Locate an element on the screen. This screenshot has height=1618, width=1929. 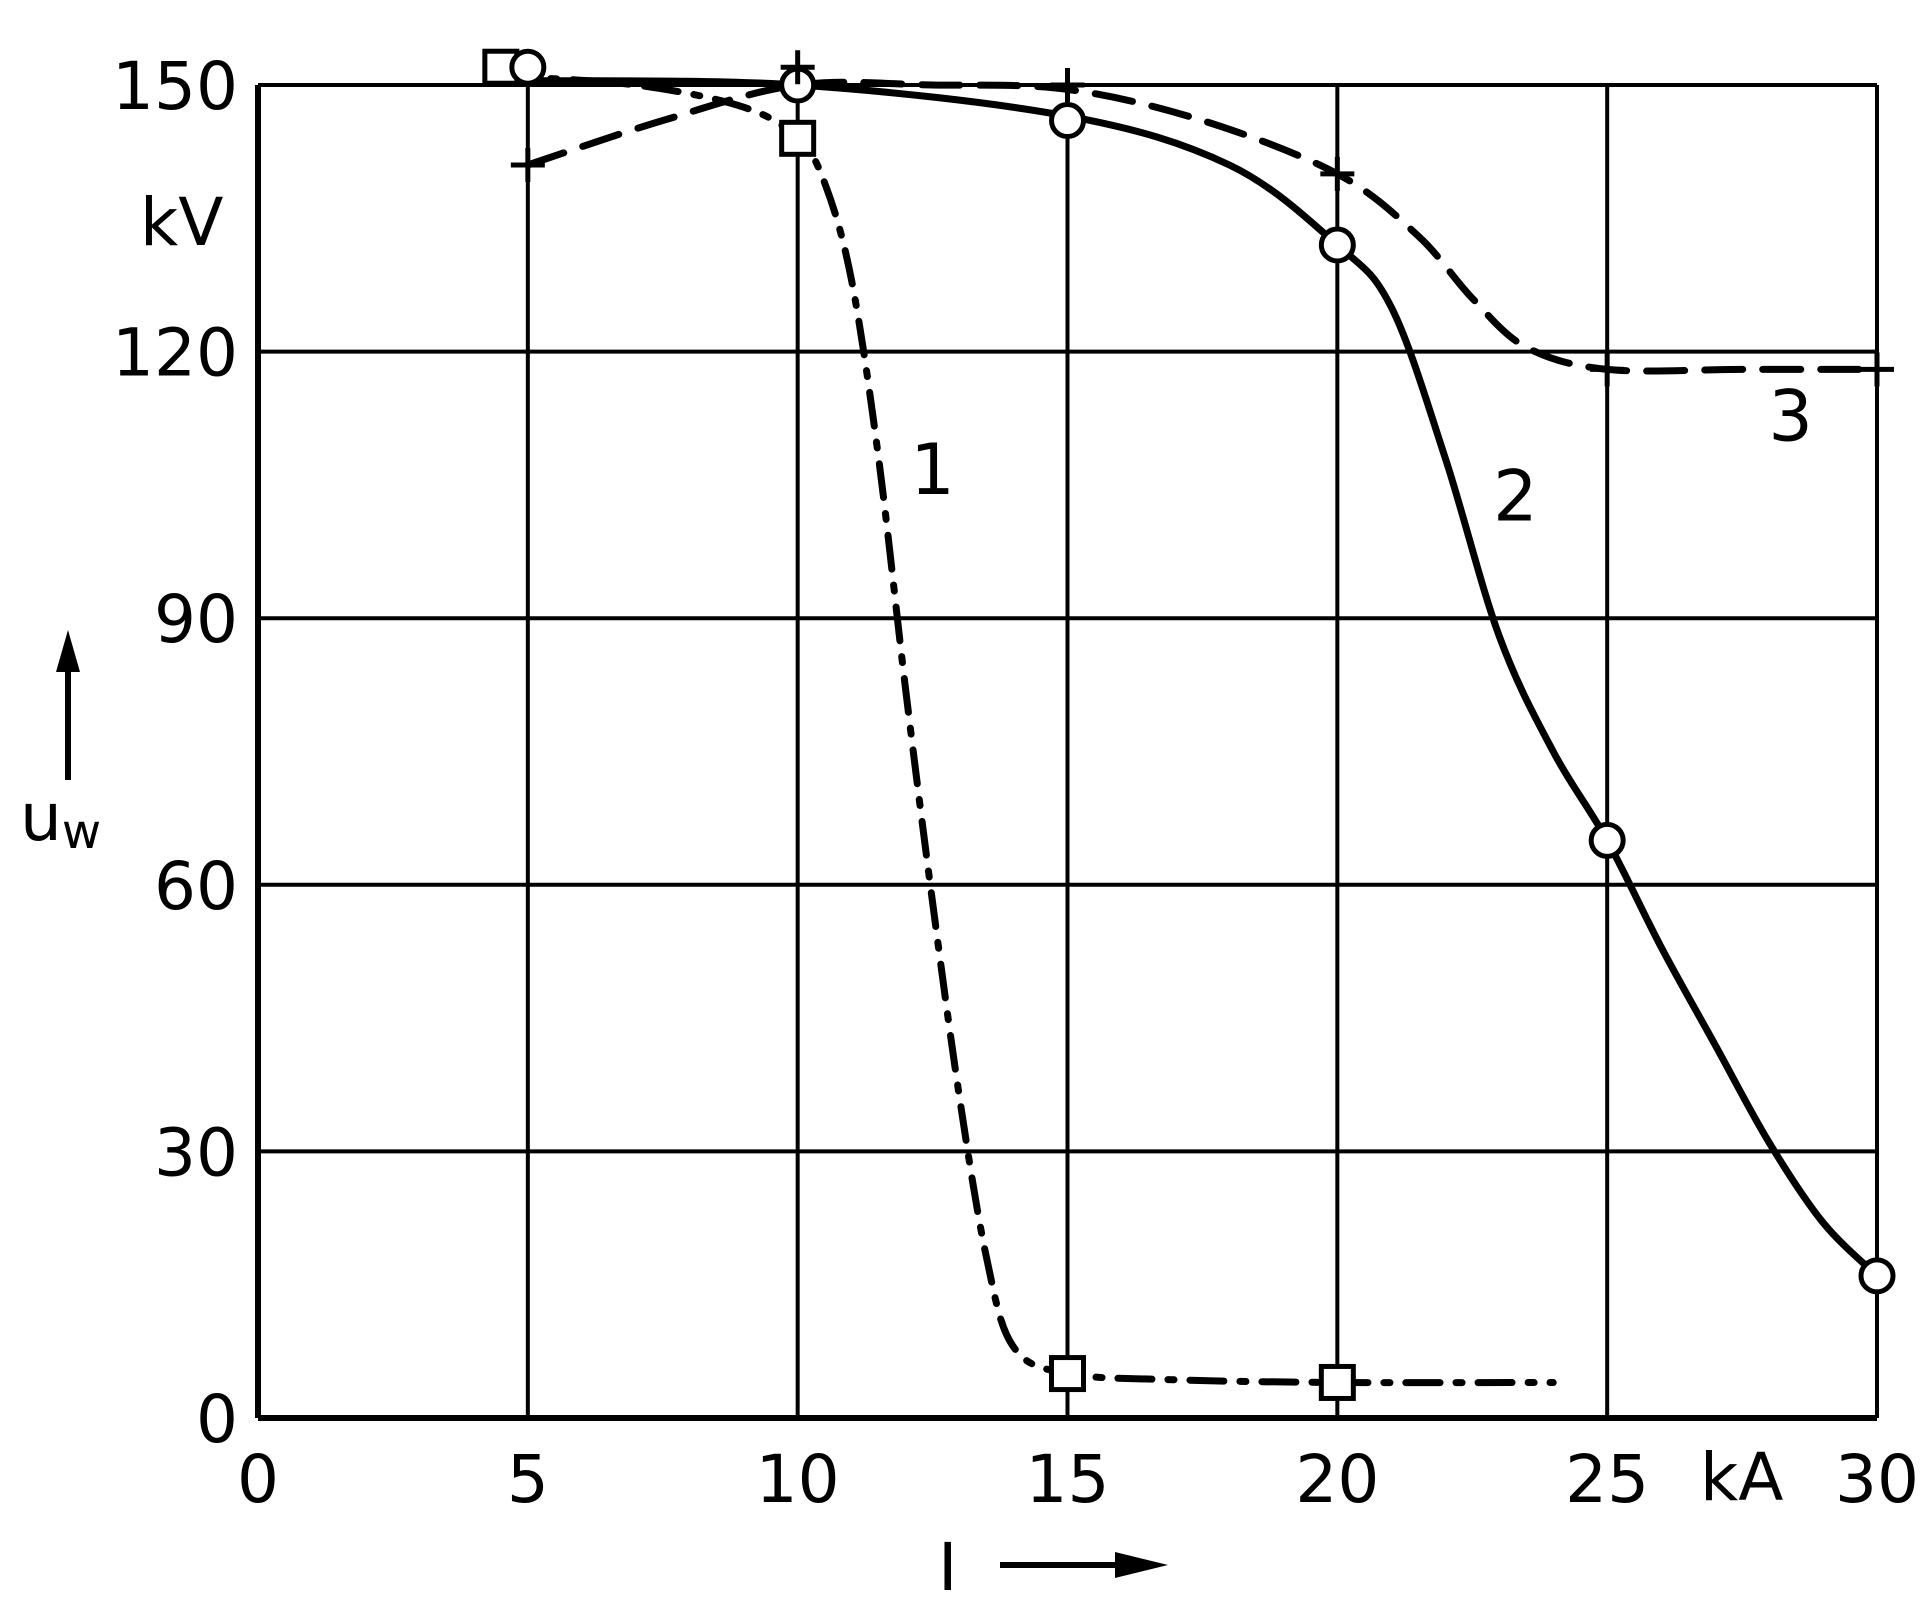
y-axis-unit: kV is located at coordinates (181, 222).